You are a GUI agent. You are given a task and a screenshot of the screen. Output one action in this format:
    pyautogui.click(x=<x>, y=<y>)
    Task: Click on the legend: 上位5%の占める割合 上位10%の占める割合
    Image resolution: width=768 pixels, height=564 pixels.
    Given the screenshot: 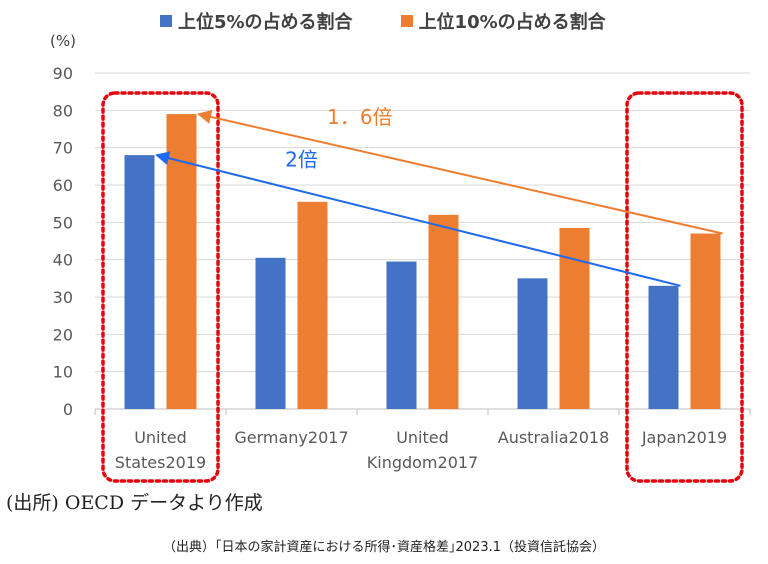 What is the action you would take?
    pyautogui.click(x=383, y=21)
    